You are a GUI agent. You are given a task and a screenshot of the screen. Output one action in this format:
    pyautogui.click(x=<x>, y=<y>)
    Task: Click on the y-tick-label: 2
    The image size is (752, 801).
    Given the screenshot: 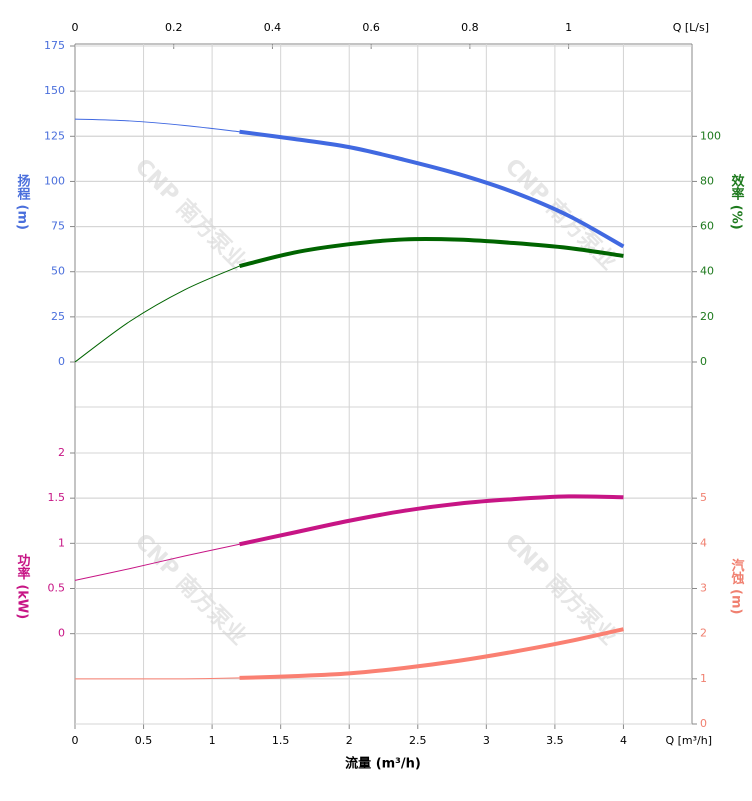 What is the action you would take?
    pyautogui.click(x=61, y=452)
    